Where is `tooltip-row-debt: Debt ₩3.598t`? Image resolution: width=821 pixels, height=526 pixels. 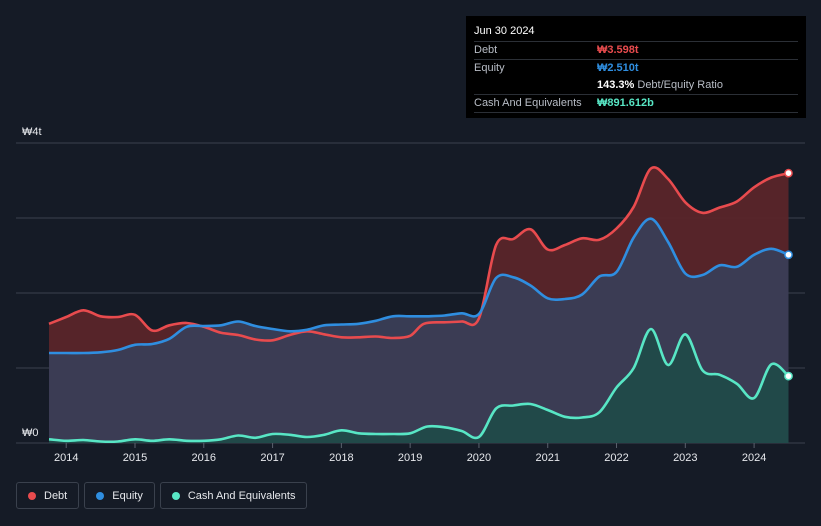 tooltip-row-debt: Debt ₩3.598t is located at coordinates (636, 50).